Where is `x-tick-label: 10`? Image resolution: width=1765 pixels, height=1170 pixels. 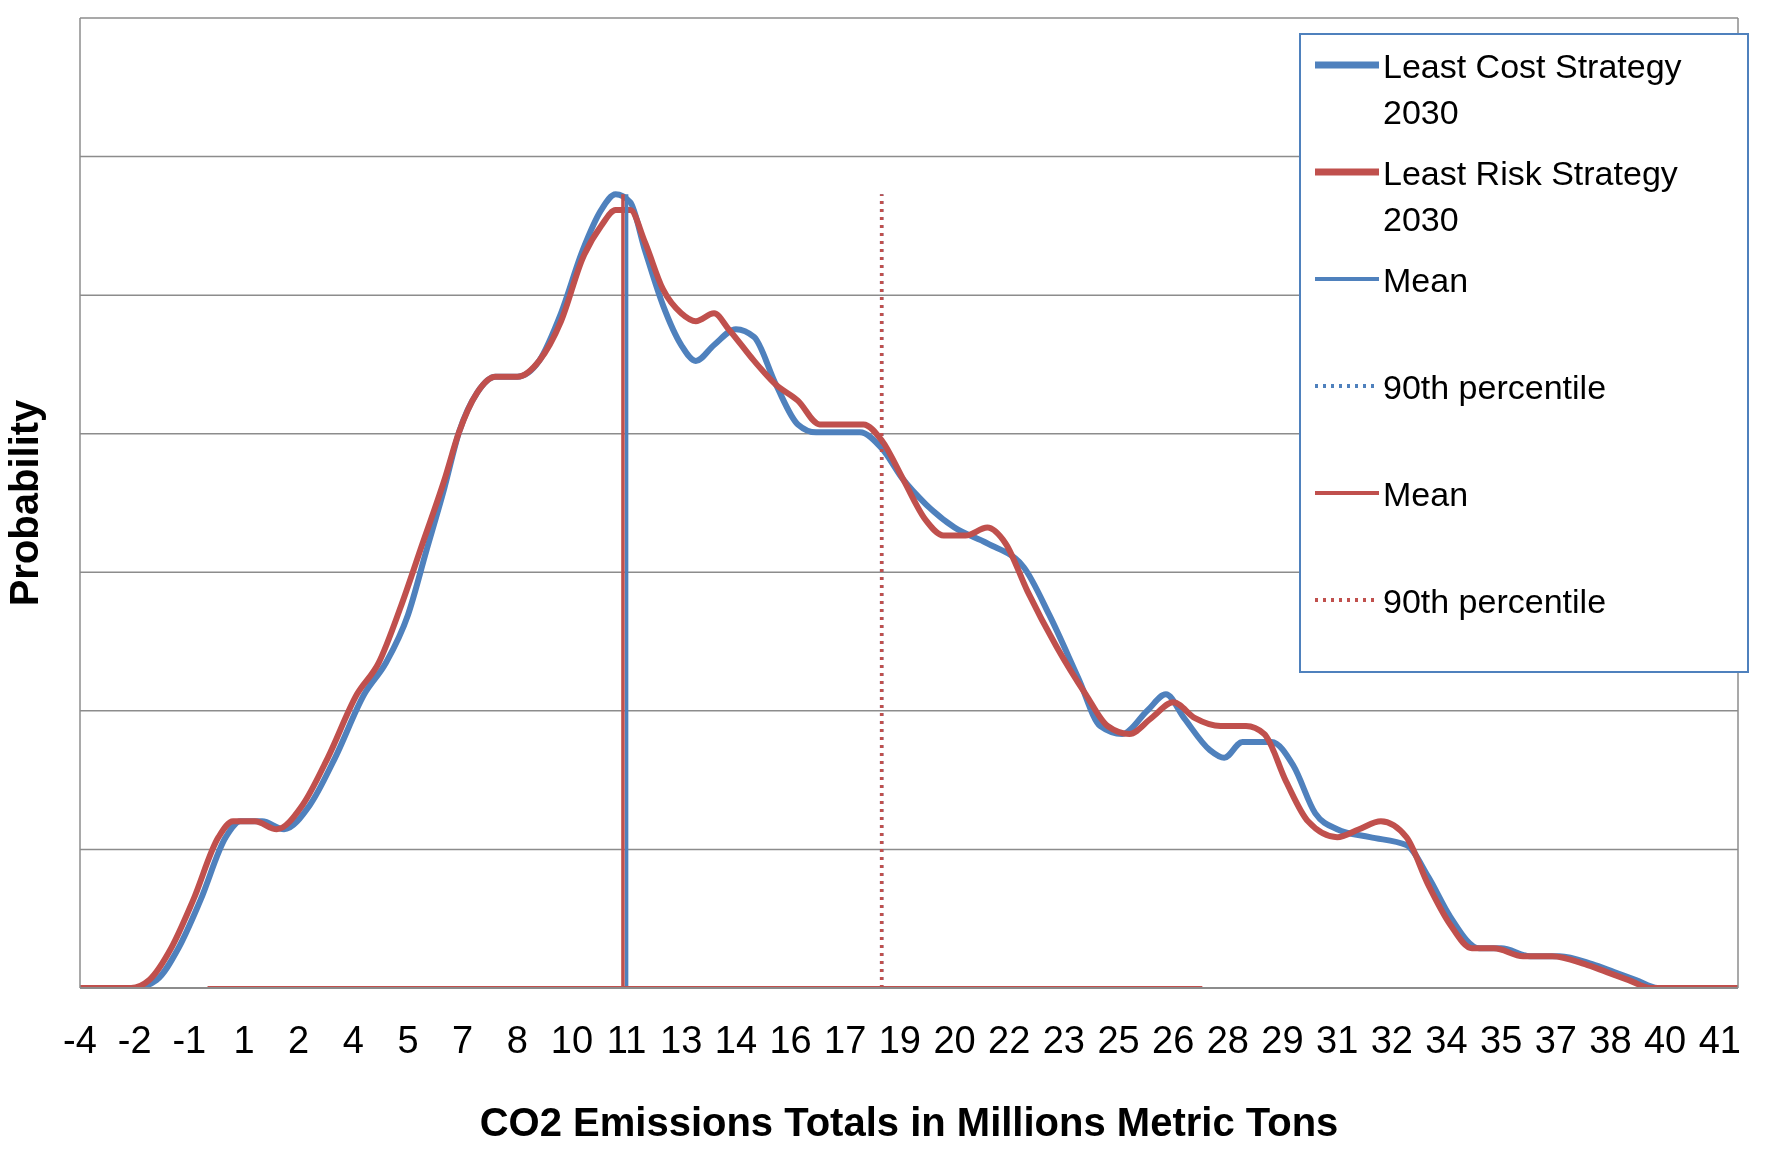
x-tick-label: 10 is located at coordinates (572, 1039).